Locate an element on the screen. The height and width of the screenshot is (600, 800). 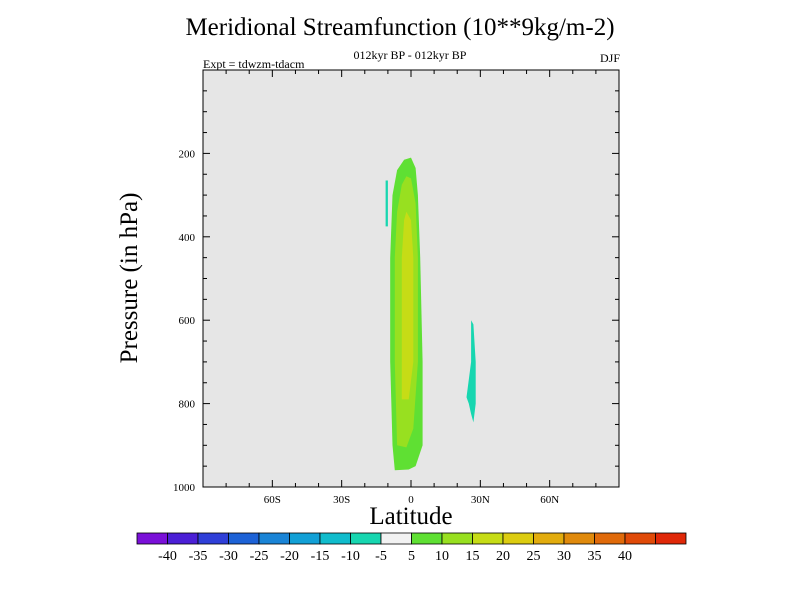
colorbar-label: 5 is located at coordinates (411, 556).